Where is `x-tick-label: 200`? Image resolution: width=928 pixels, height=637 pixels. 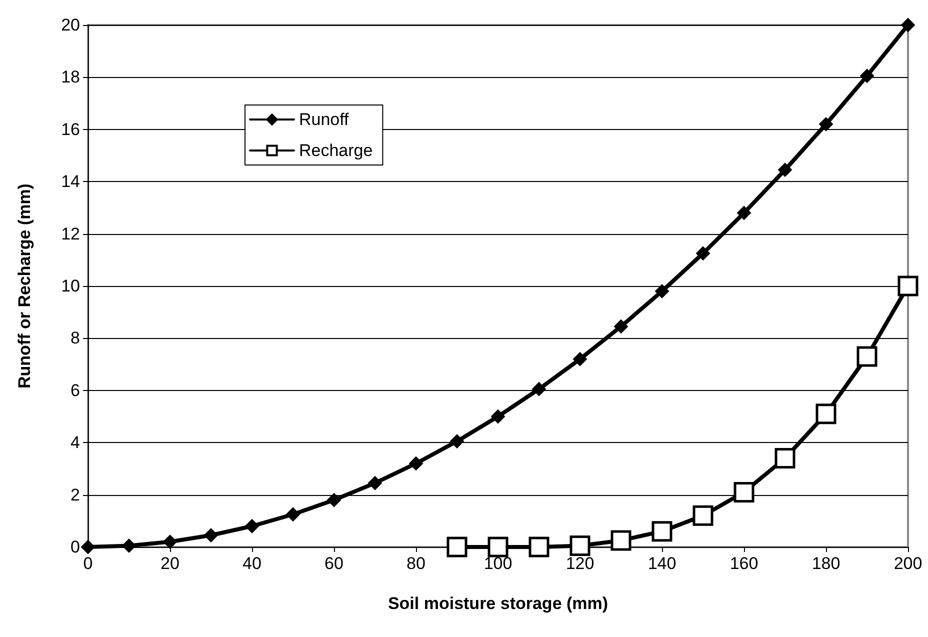 x-tick-label: 200 is located at coordinates (908, 563).